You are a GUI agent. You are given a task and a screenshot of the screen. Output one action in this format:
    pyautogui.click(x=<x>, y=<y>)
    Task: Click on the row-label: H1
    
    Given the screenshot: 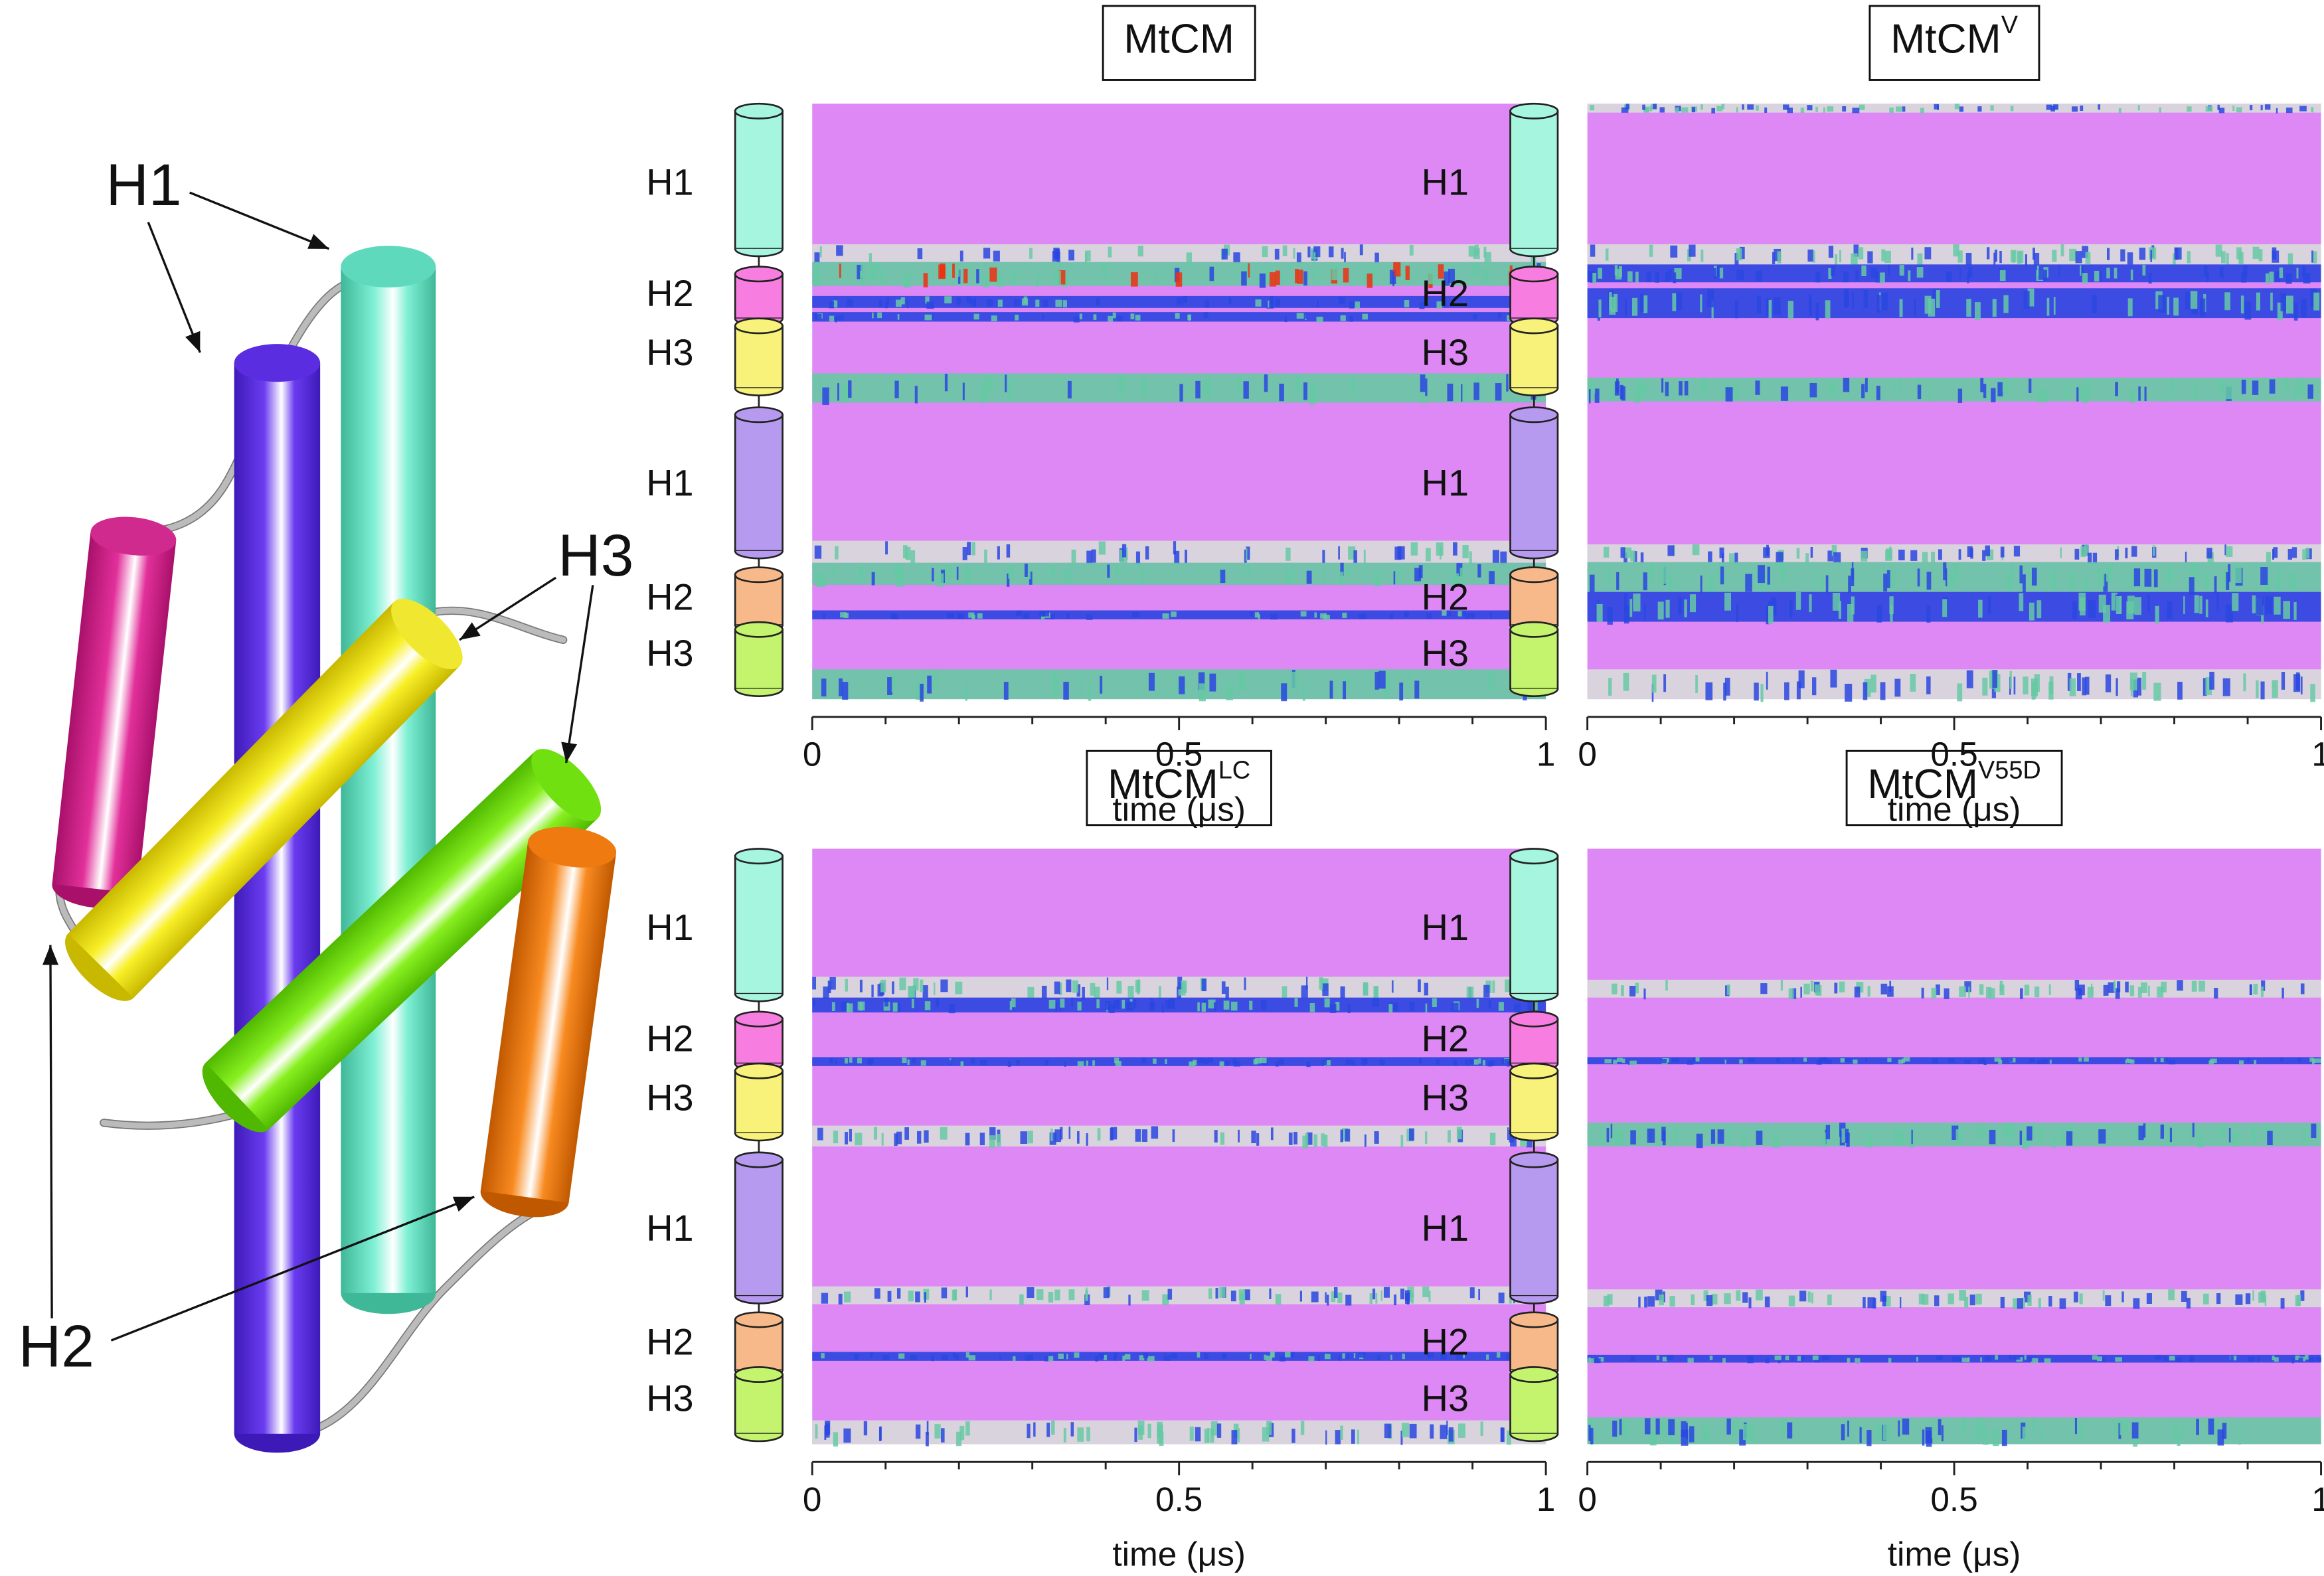 What is the action you would take?
    pyautogui.click(x=669, y=927)
    